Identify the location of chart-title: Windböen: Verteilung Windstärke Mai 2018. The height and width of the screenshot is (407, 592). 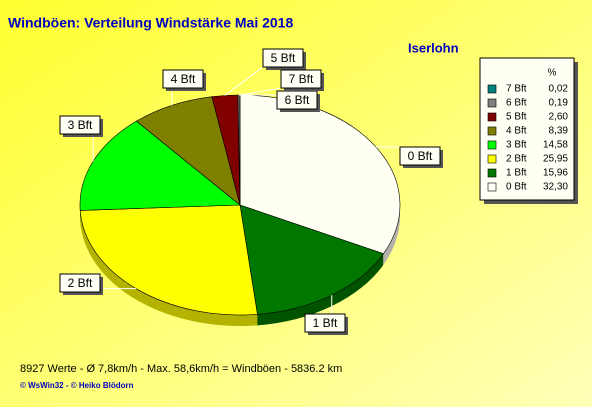
(150, 23).